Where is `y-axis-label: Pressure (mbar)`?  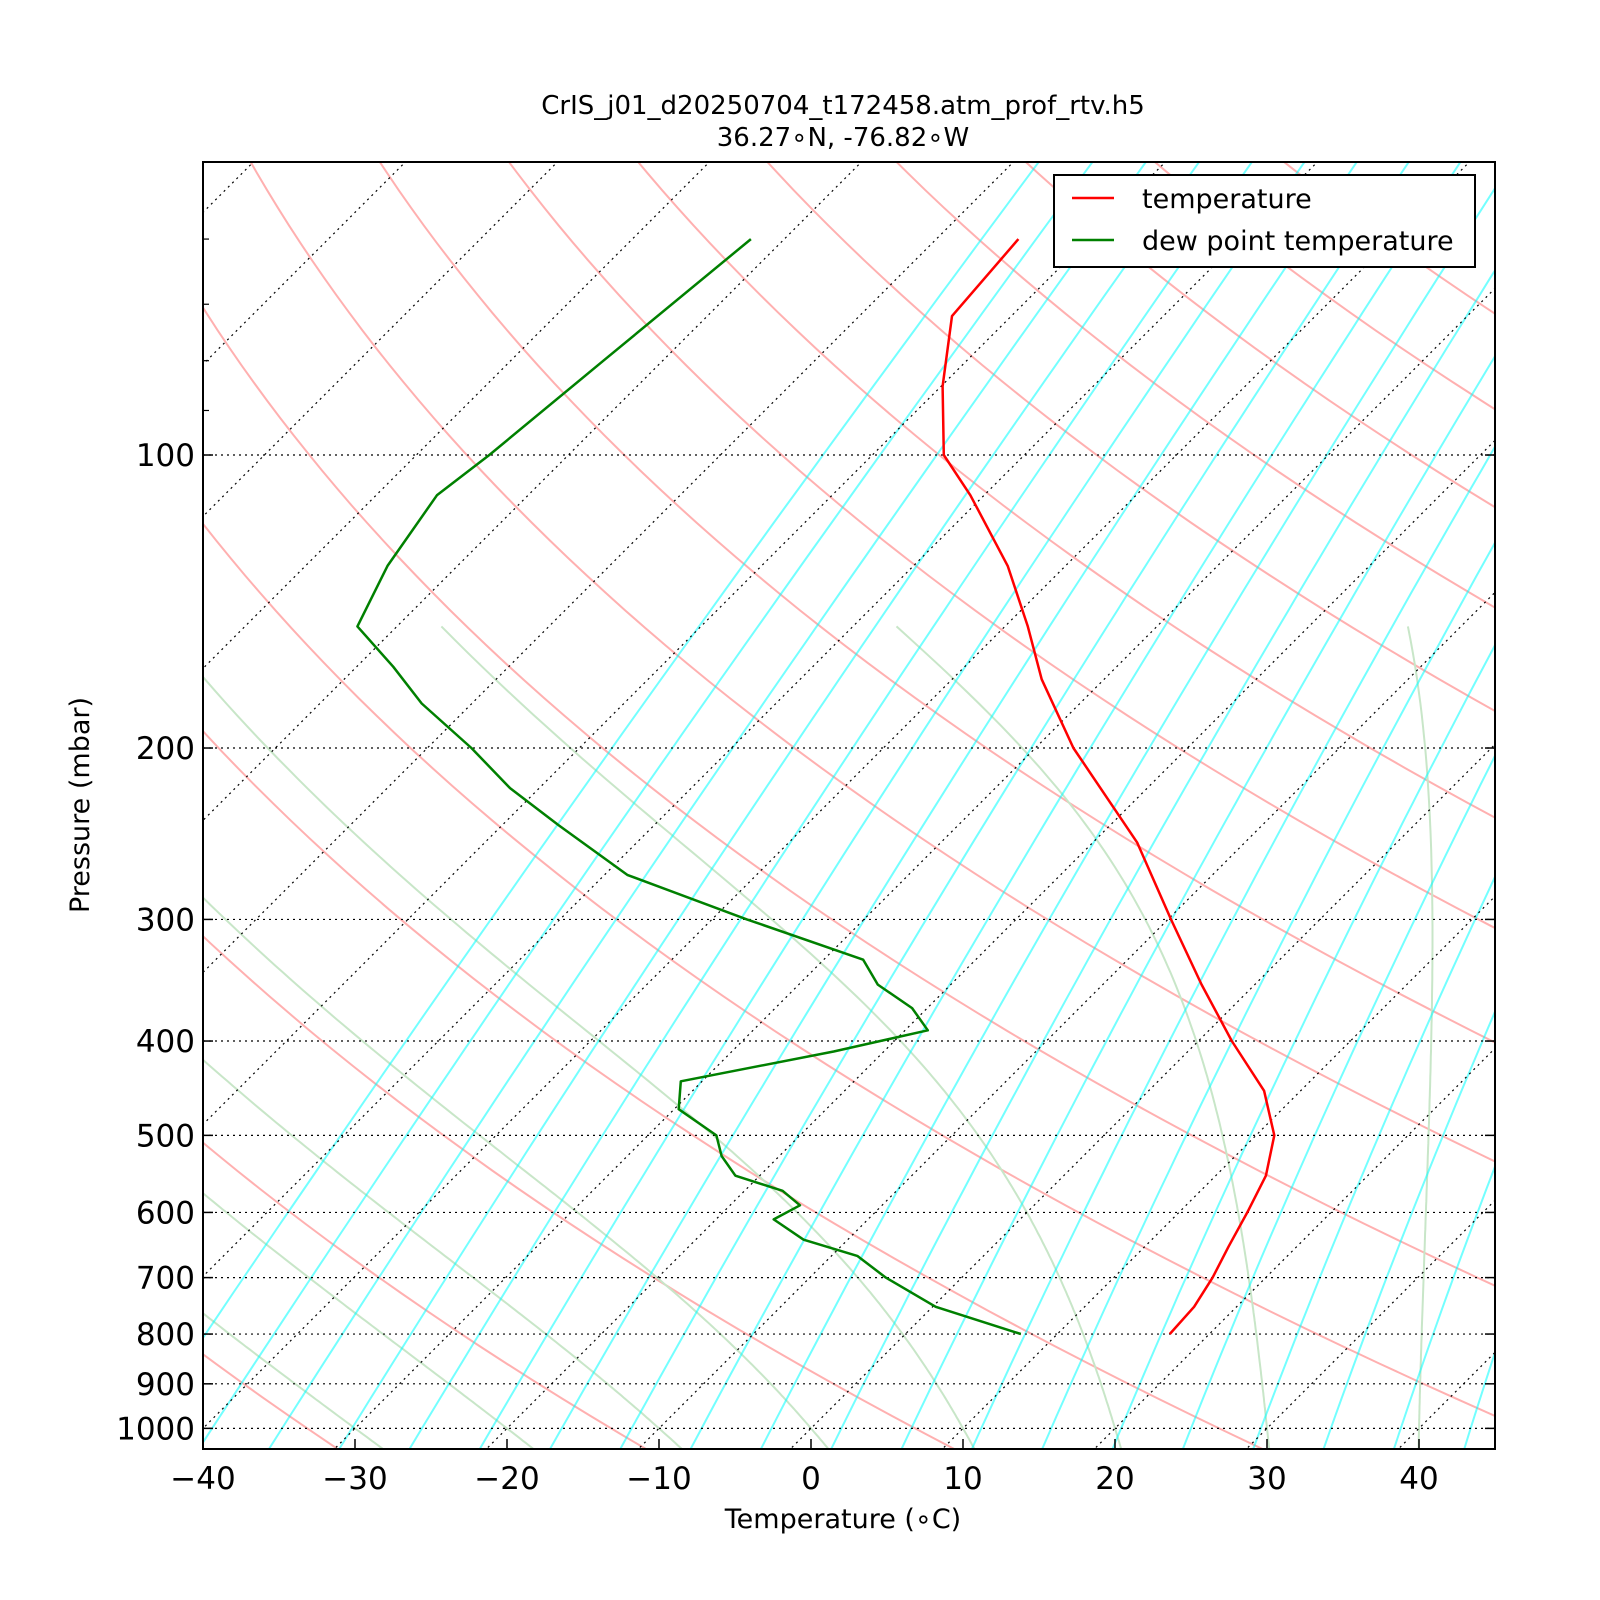 y-axis-label: Pressure (mbar) is located at coordinates (80, 805).